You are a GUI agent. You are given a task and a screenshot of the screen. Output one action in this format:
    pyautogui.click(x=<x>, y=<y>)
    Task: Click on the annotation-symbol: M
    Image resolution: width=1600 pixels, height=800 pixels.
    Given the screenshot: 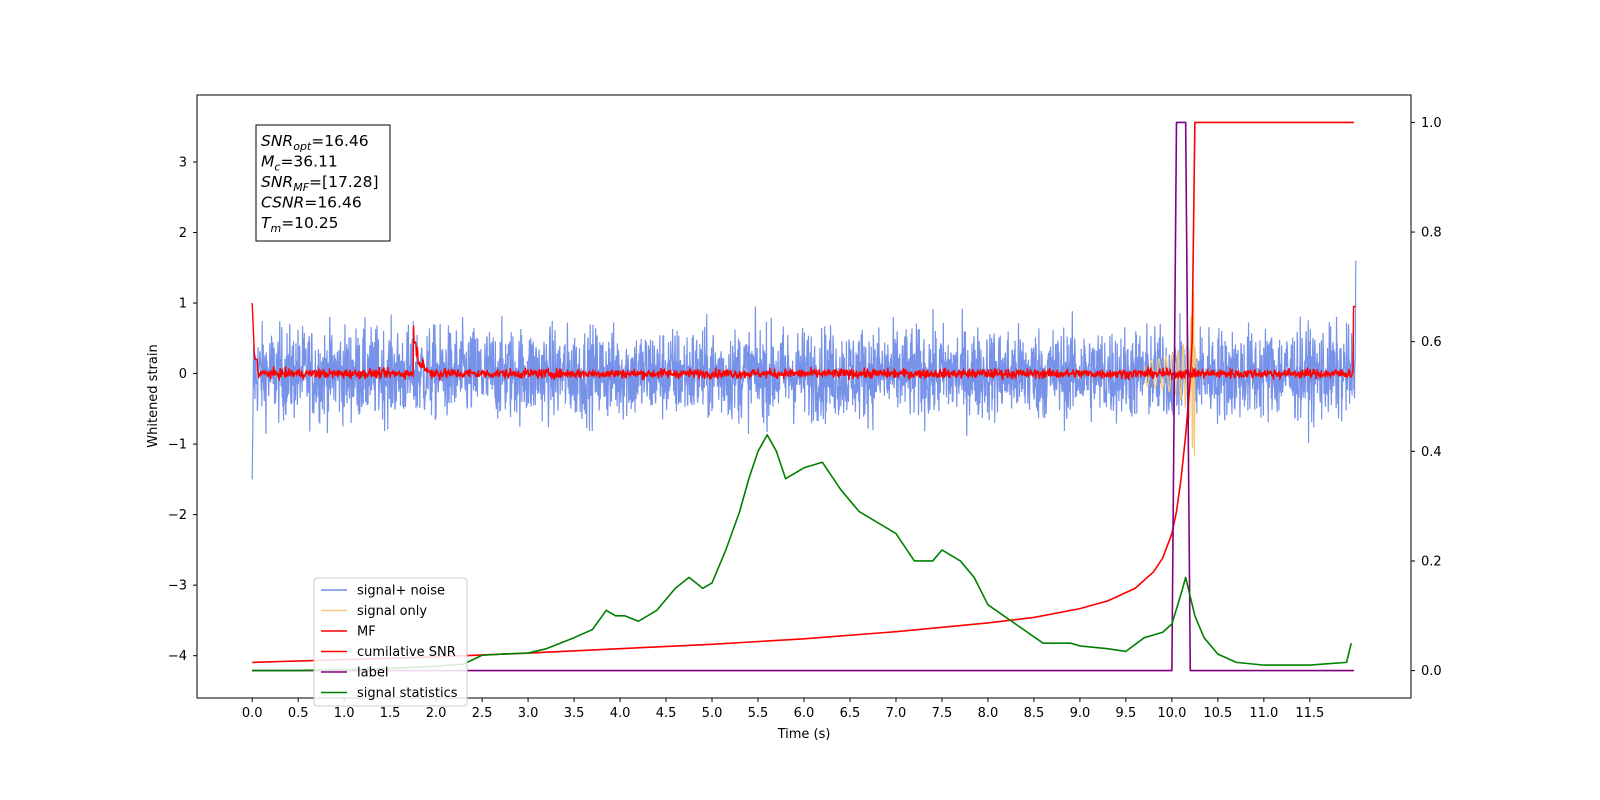 What is the action you would take?
    pyautogui.click(x=267, y=162)
    